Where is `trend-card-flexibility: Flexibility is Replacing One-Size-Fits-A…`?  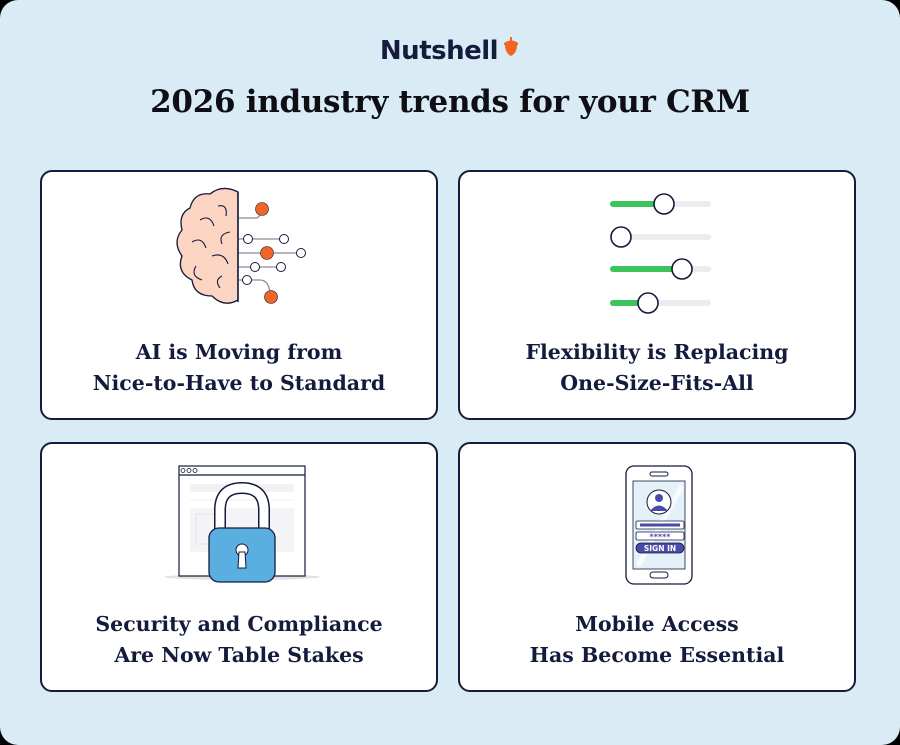 trend-card-flexibility: Flexibility is Replacing One-Size-Fits-A… is located at coordinates (657, 295).